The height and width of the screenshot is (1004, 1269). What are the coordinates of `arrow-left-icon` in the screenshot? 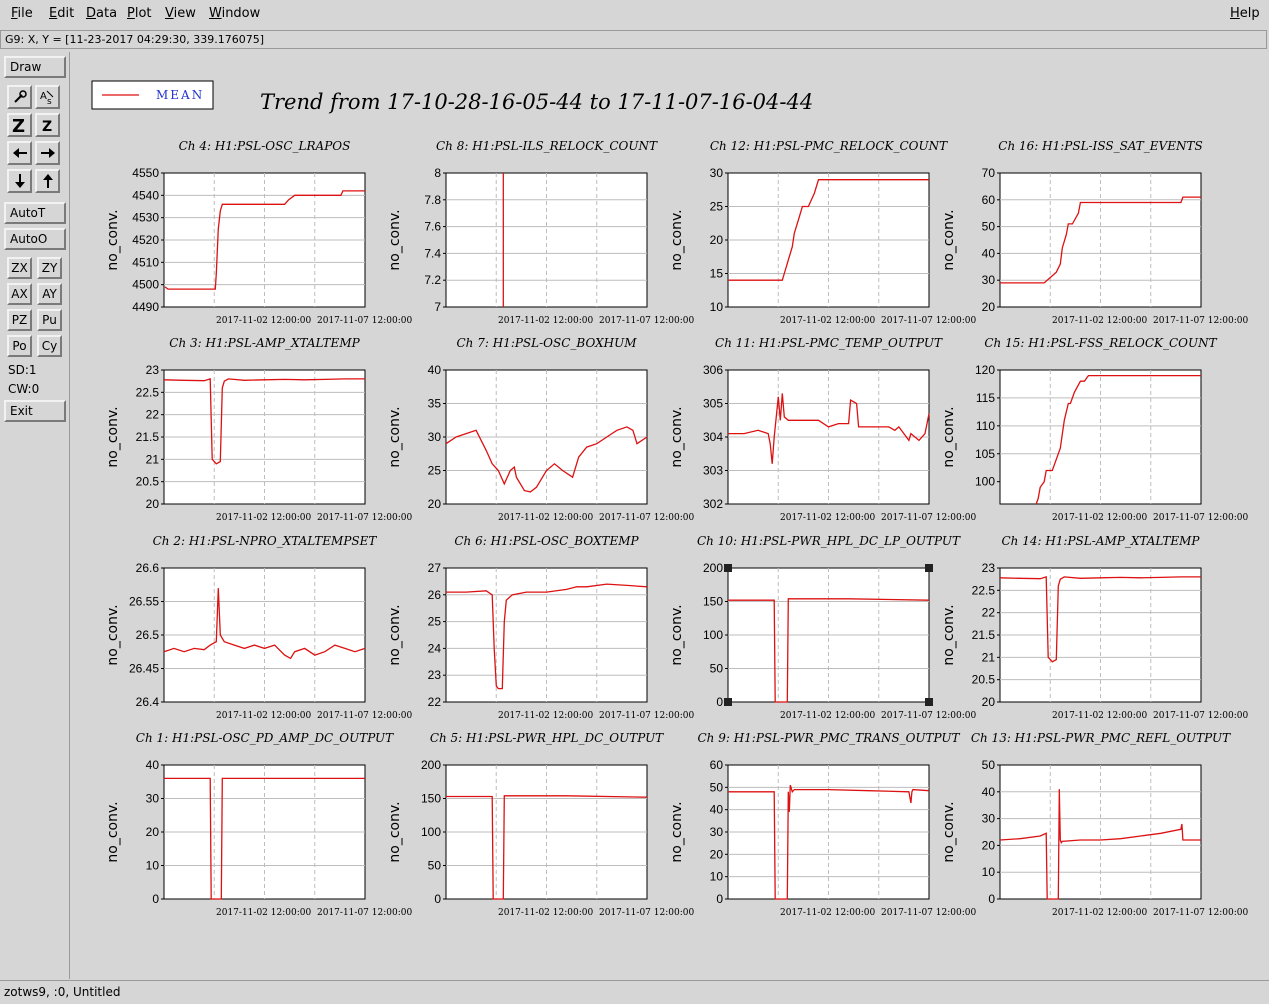 It's located at (19, 153).